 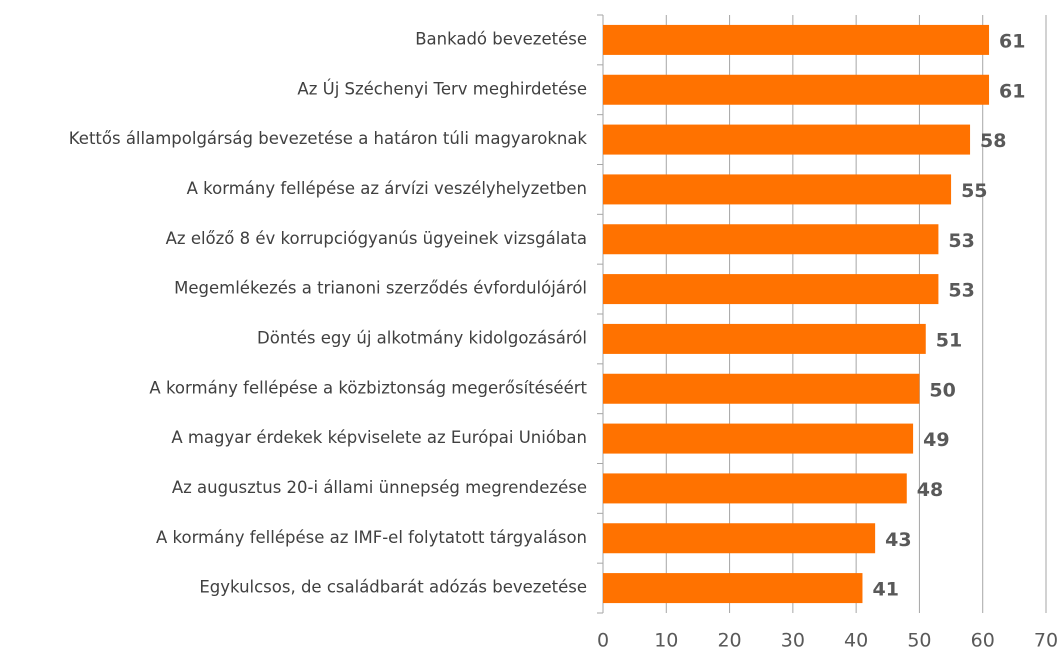 I want to click on data-label: 43, so click(x=898, y=540).